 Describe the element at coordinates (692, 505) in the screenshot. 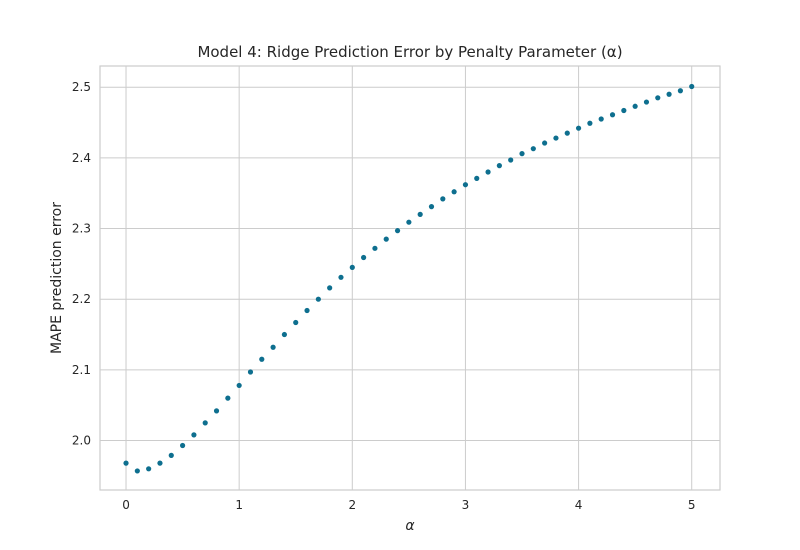

I see `x-tick-label: 5` at that location.